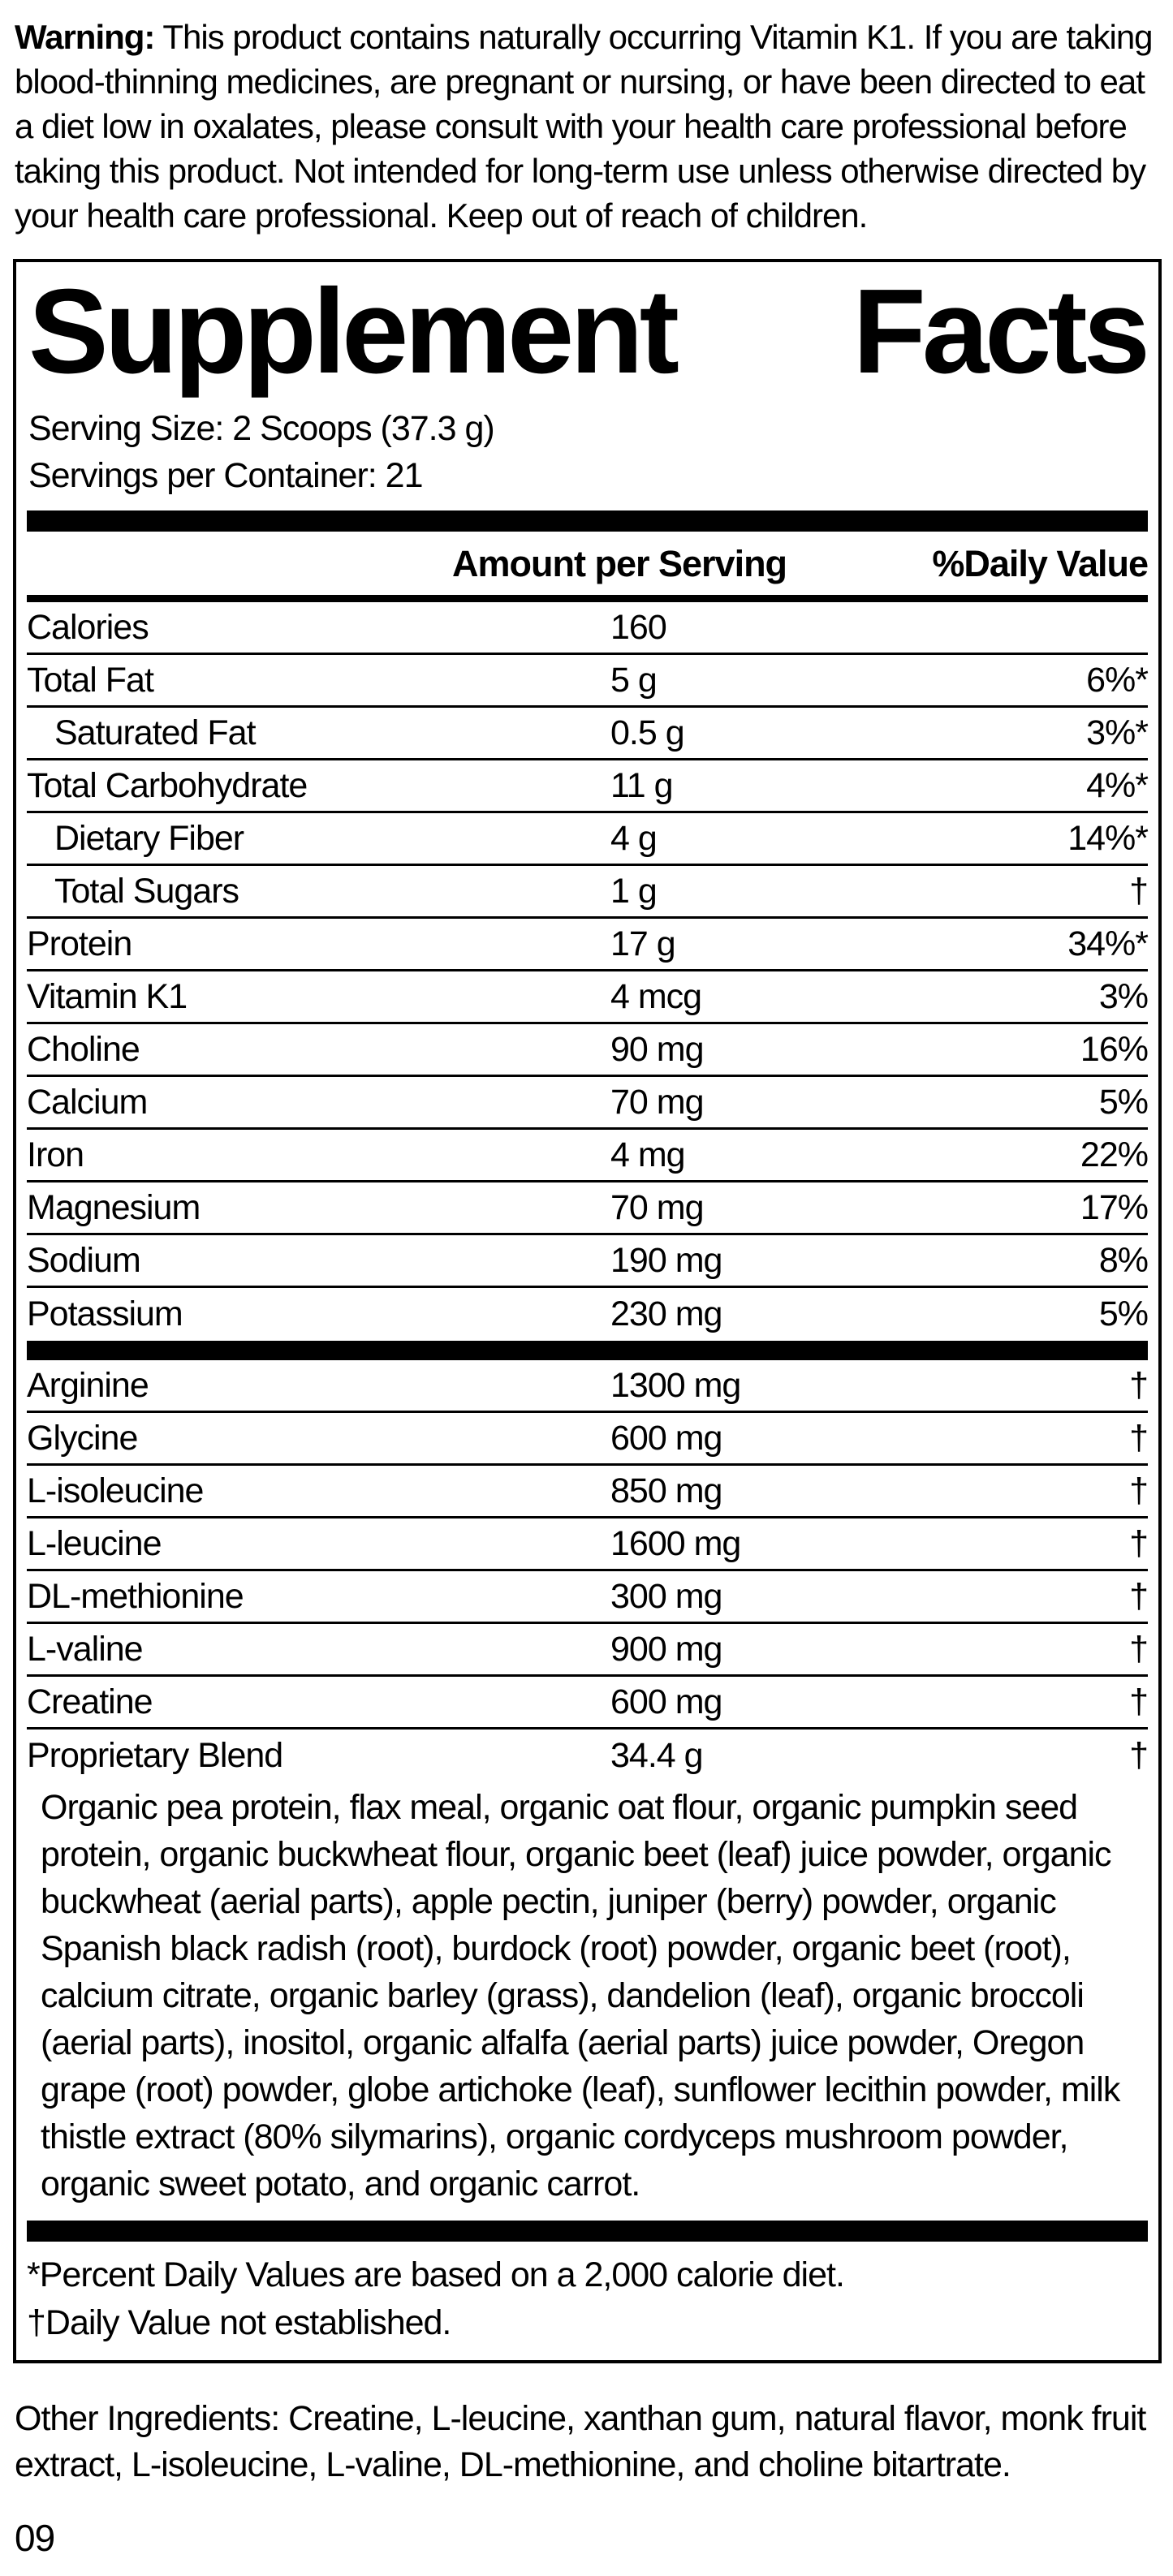  I want to click on nutrient-amount: 90 mg, so click(657, 1049).